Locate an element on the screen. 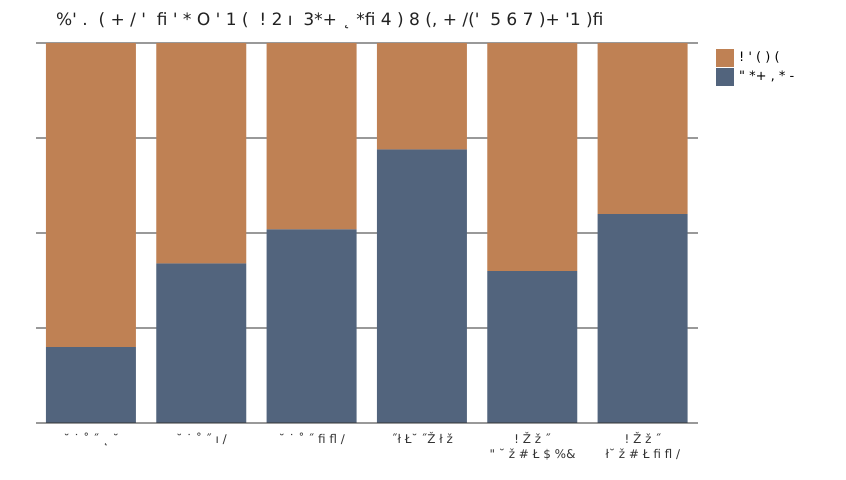  x-tick-label: ˘ ˙ ˚ ˝ ﬁ ﬂ / is located at coordinates (312, 439).